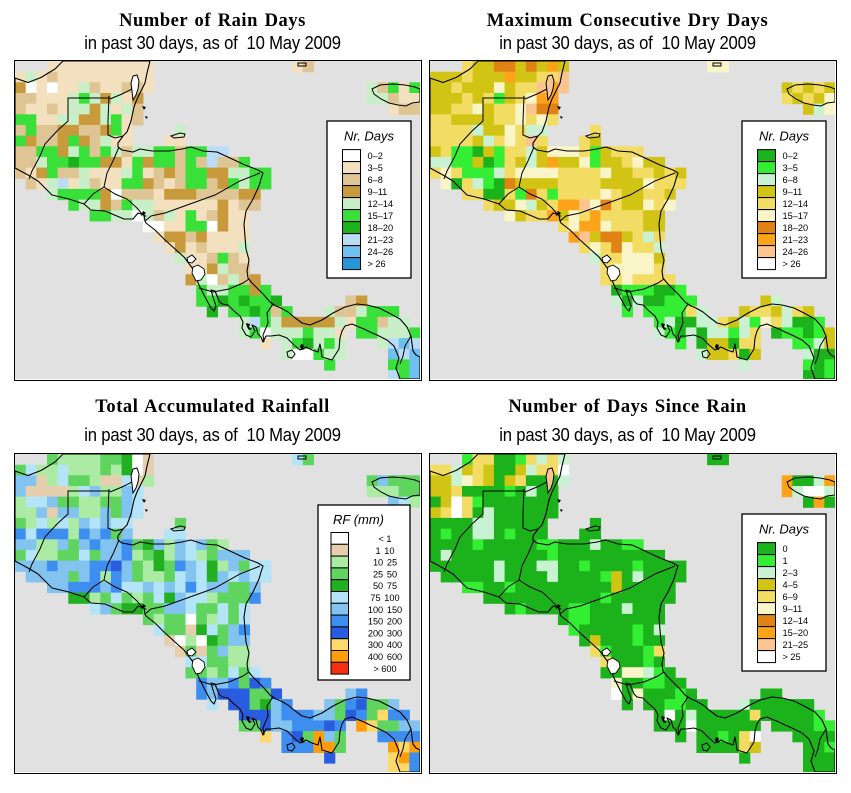 The image size is (851, 793). What do you see at coordinates (796, 645) in the screenshot?
I see `svg-text: 21–25` at bounding box center [796, 645].